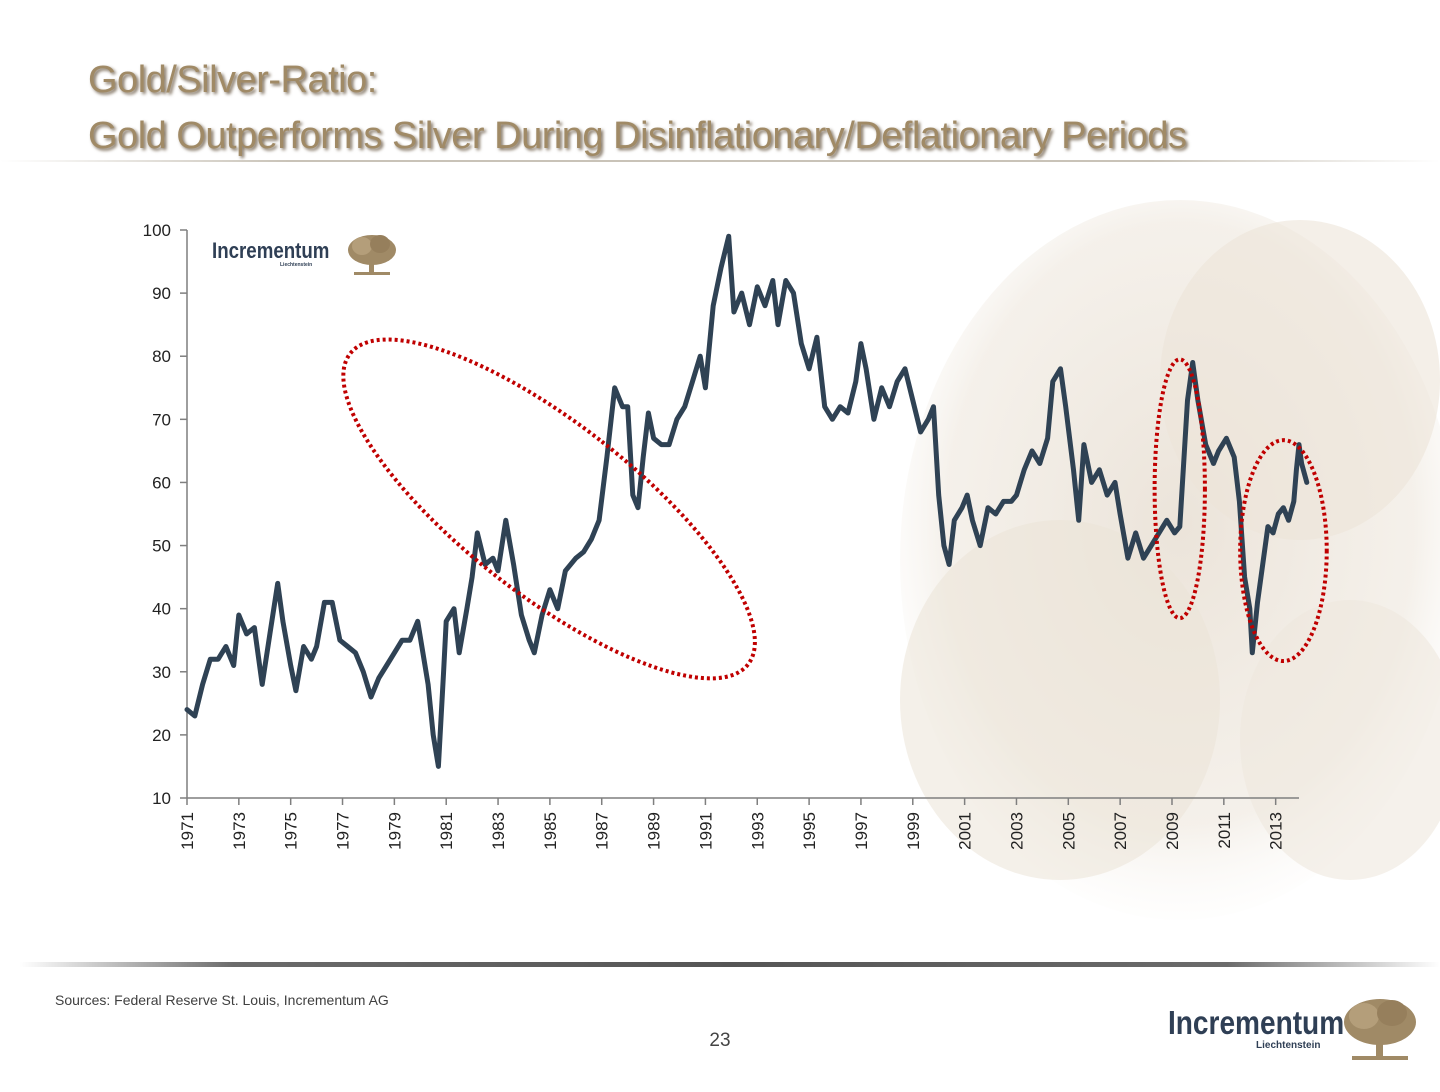 This screenshot has height=1092, width=1440. Describe the element at coordinates (165, 514) in the screenshot. I see `y-axis-ticks: 10 20 30 40 50 60 70 80 90 100` at that location.